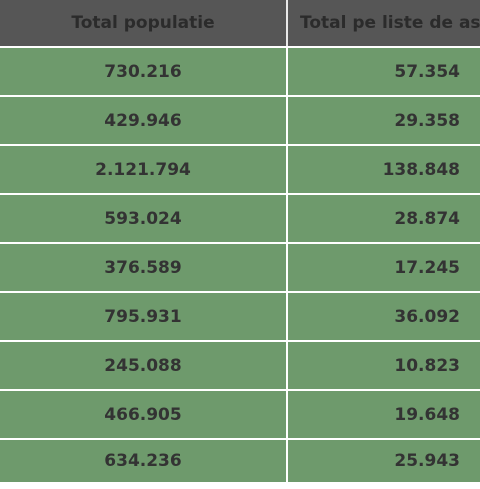 This screenshot has height=489, width=480. I want to click on cell-total-population: 730.216, so click(144, 71).